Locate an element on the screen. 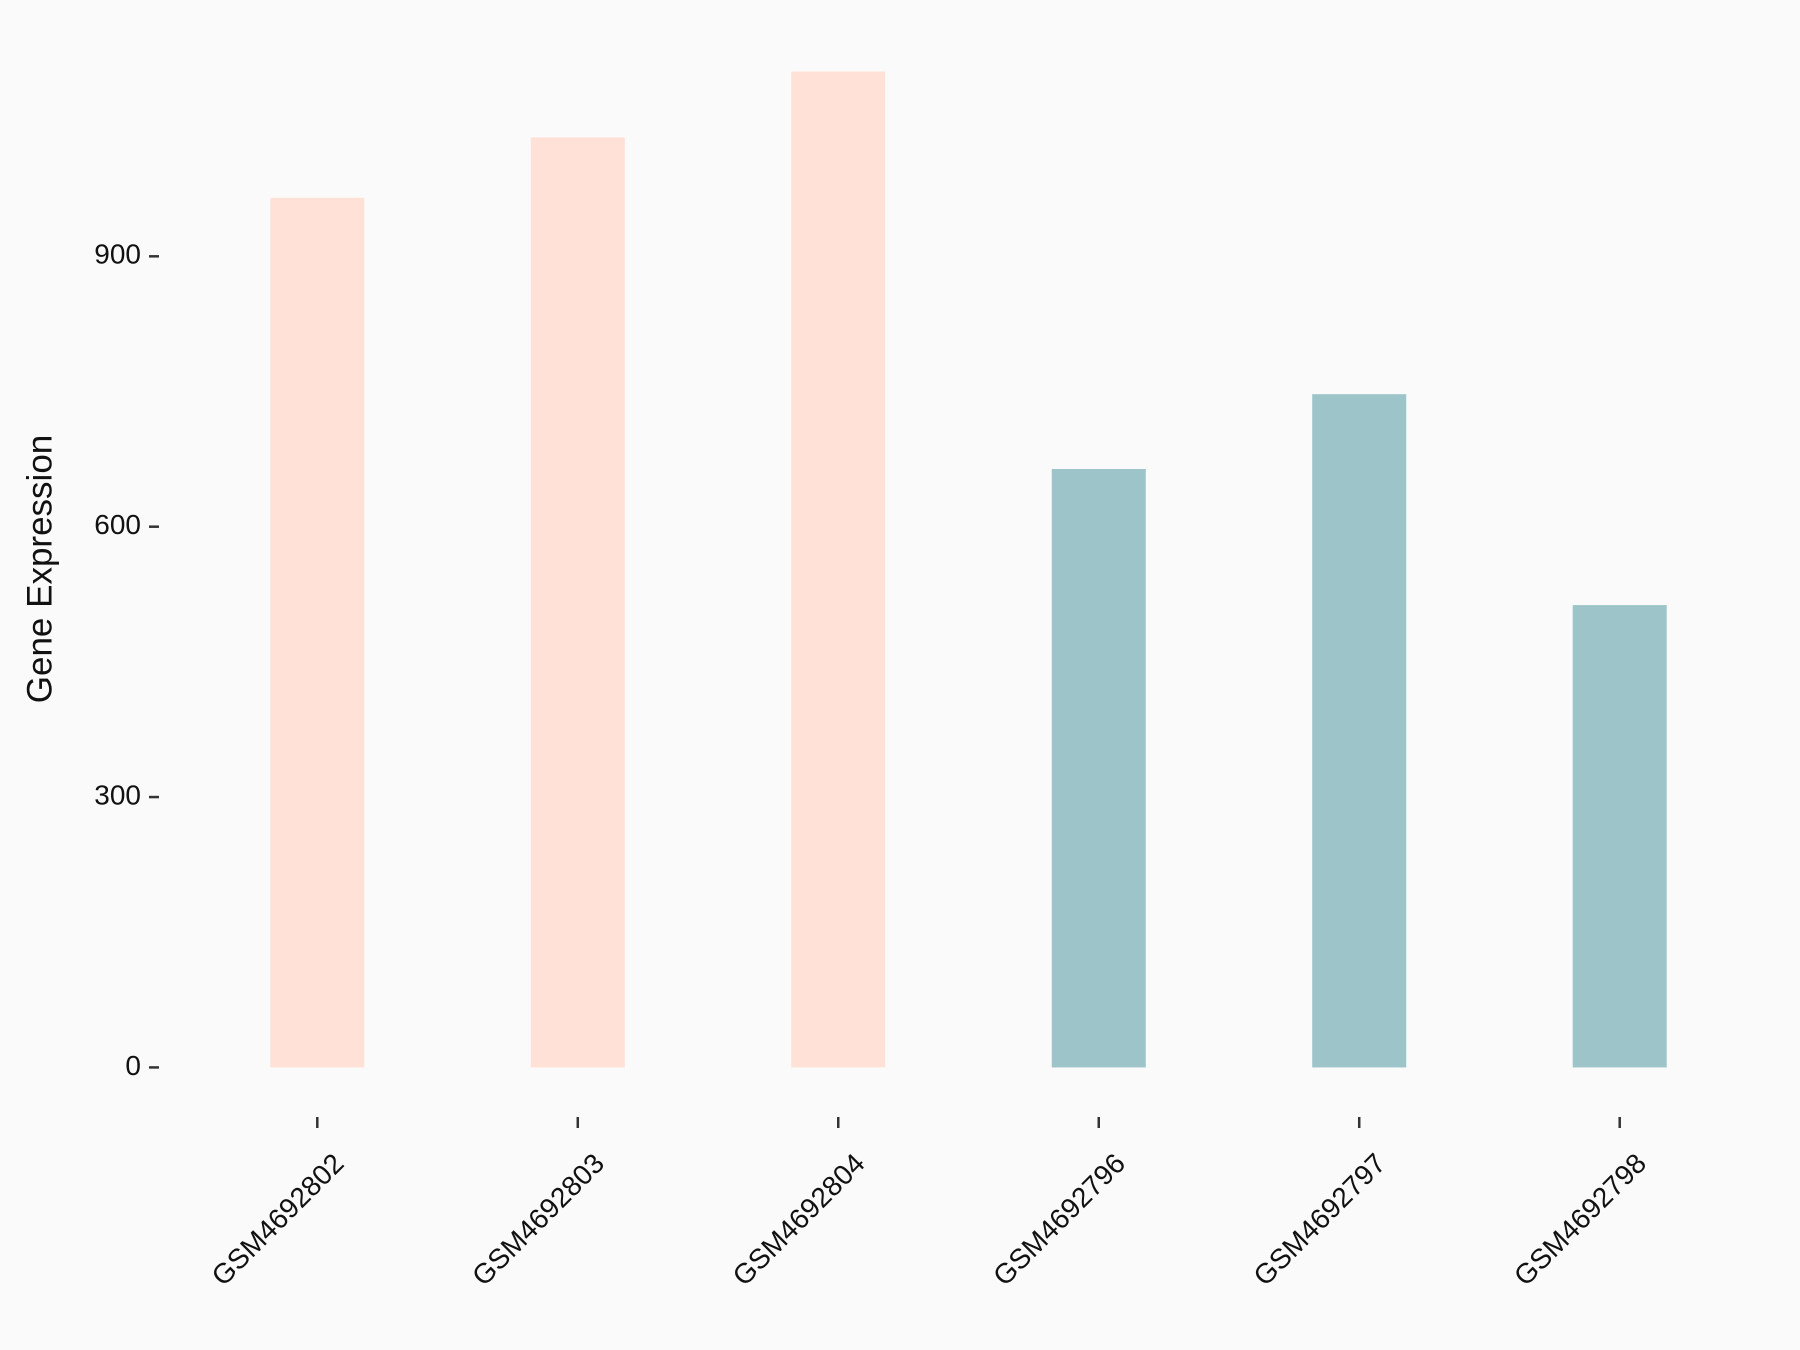 This screenshot has width=1800, height=1350. x-tick-label: GSM4692803 is located at coordinates (538, 1219).